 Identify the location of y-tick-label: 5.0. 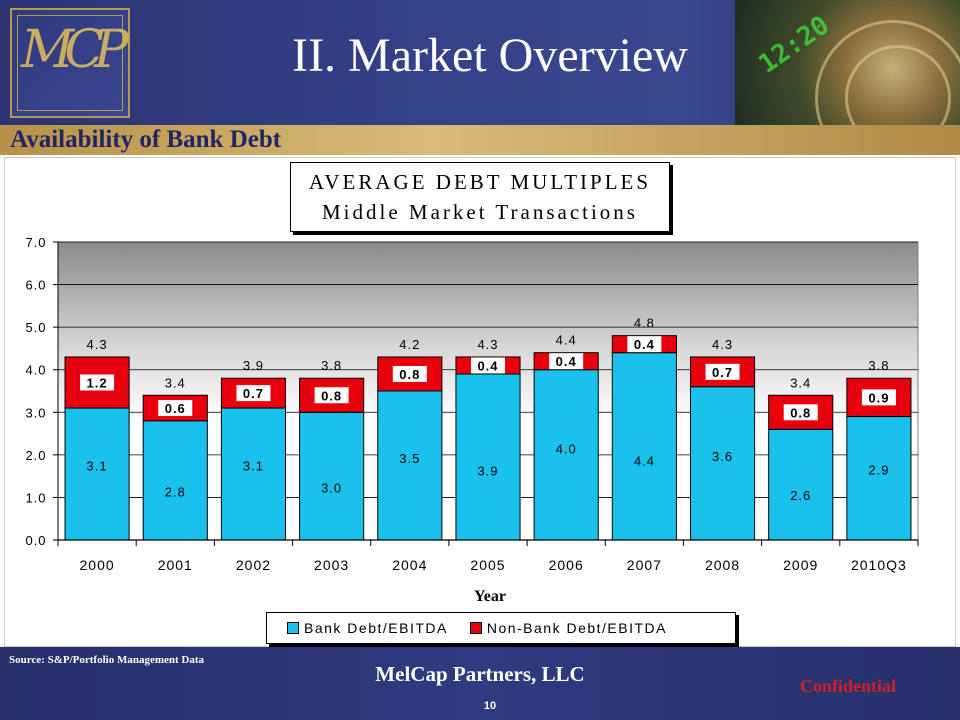
(35, 327).